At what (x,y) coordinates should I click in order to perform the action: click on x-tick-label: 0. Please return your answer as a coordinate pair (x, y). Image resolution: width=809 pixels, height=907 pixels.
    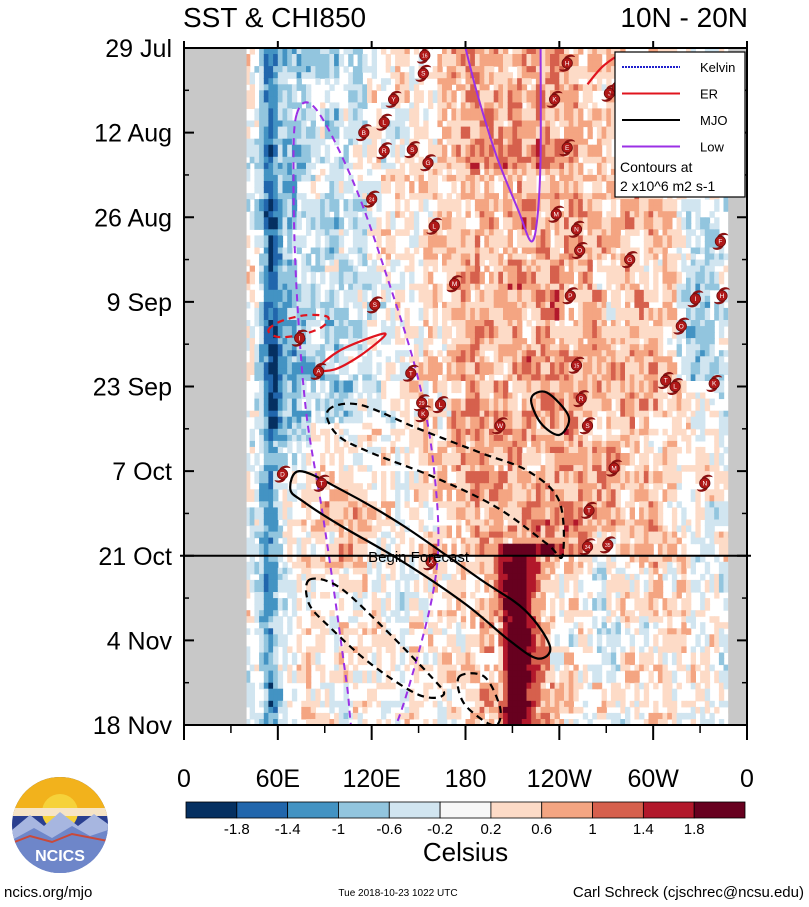
    Looking at the image, I should click on (184, 779).